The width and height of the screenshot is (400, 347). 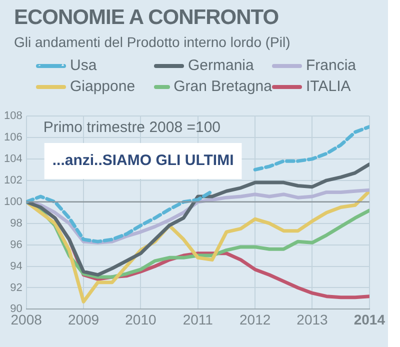 I want to click on legend-label: Francia, so click(x=331, y=65).